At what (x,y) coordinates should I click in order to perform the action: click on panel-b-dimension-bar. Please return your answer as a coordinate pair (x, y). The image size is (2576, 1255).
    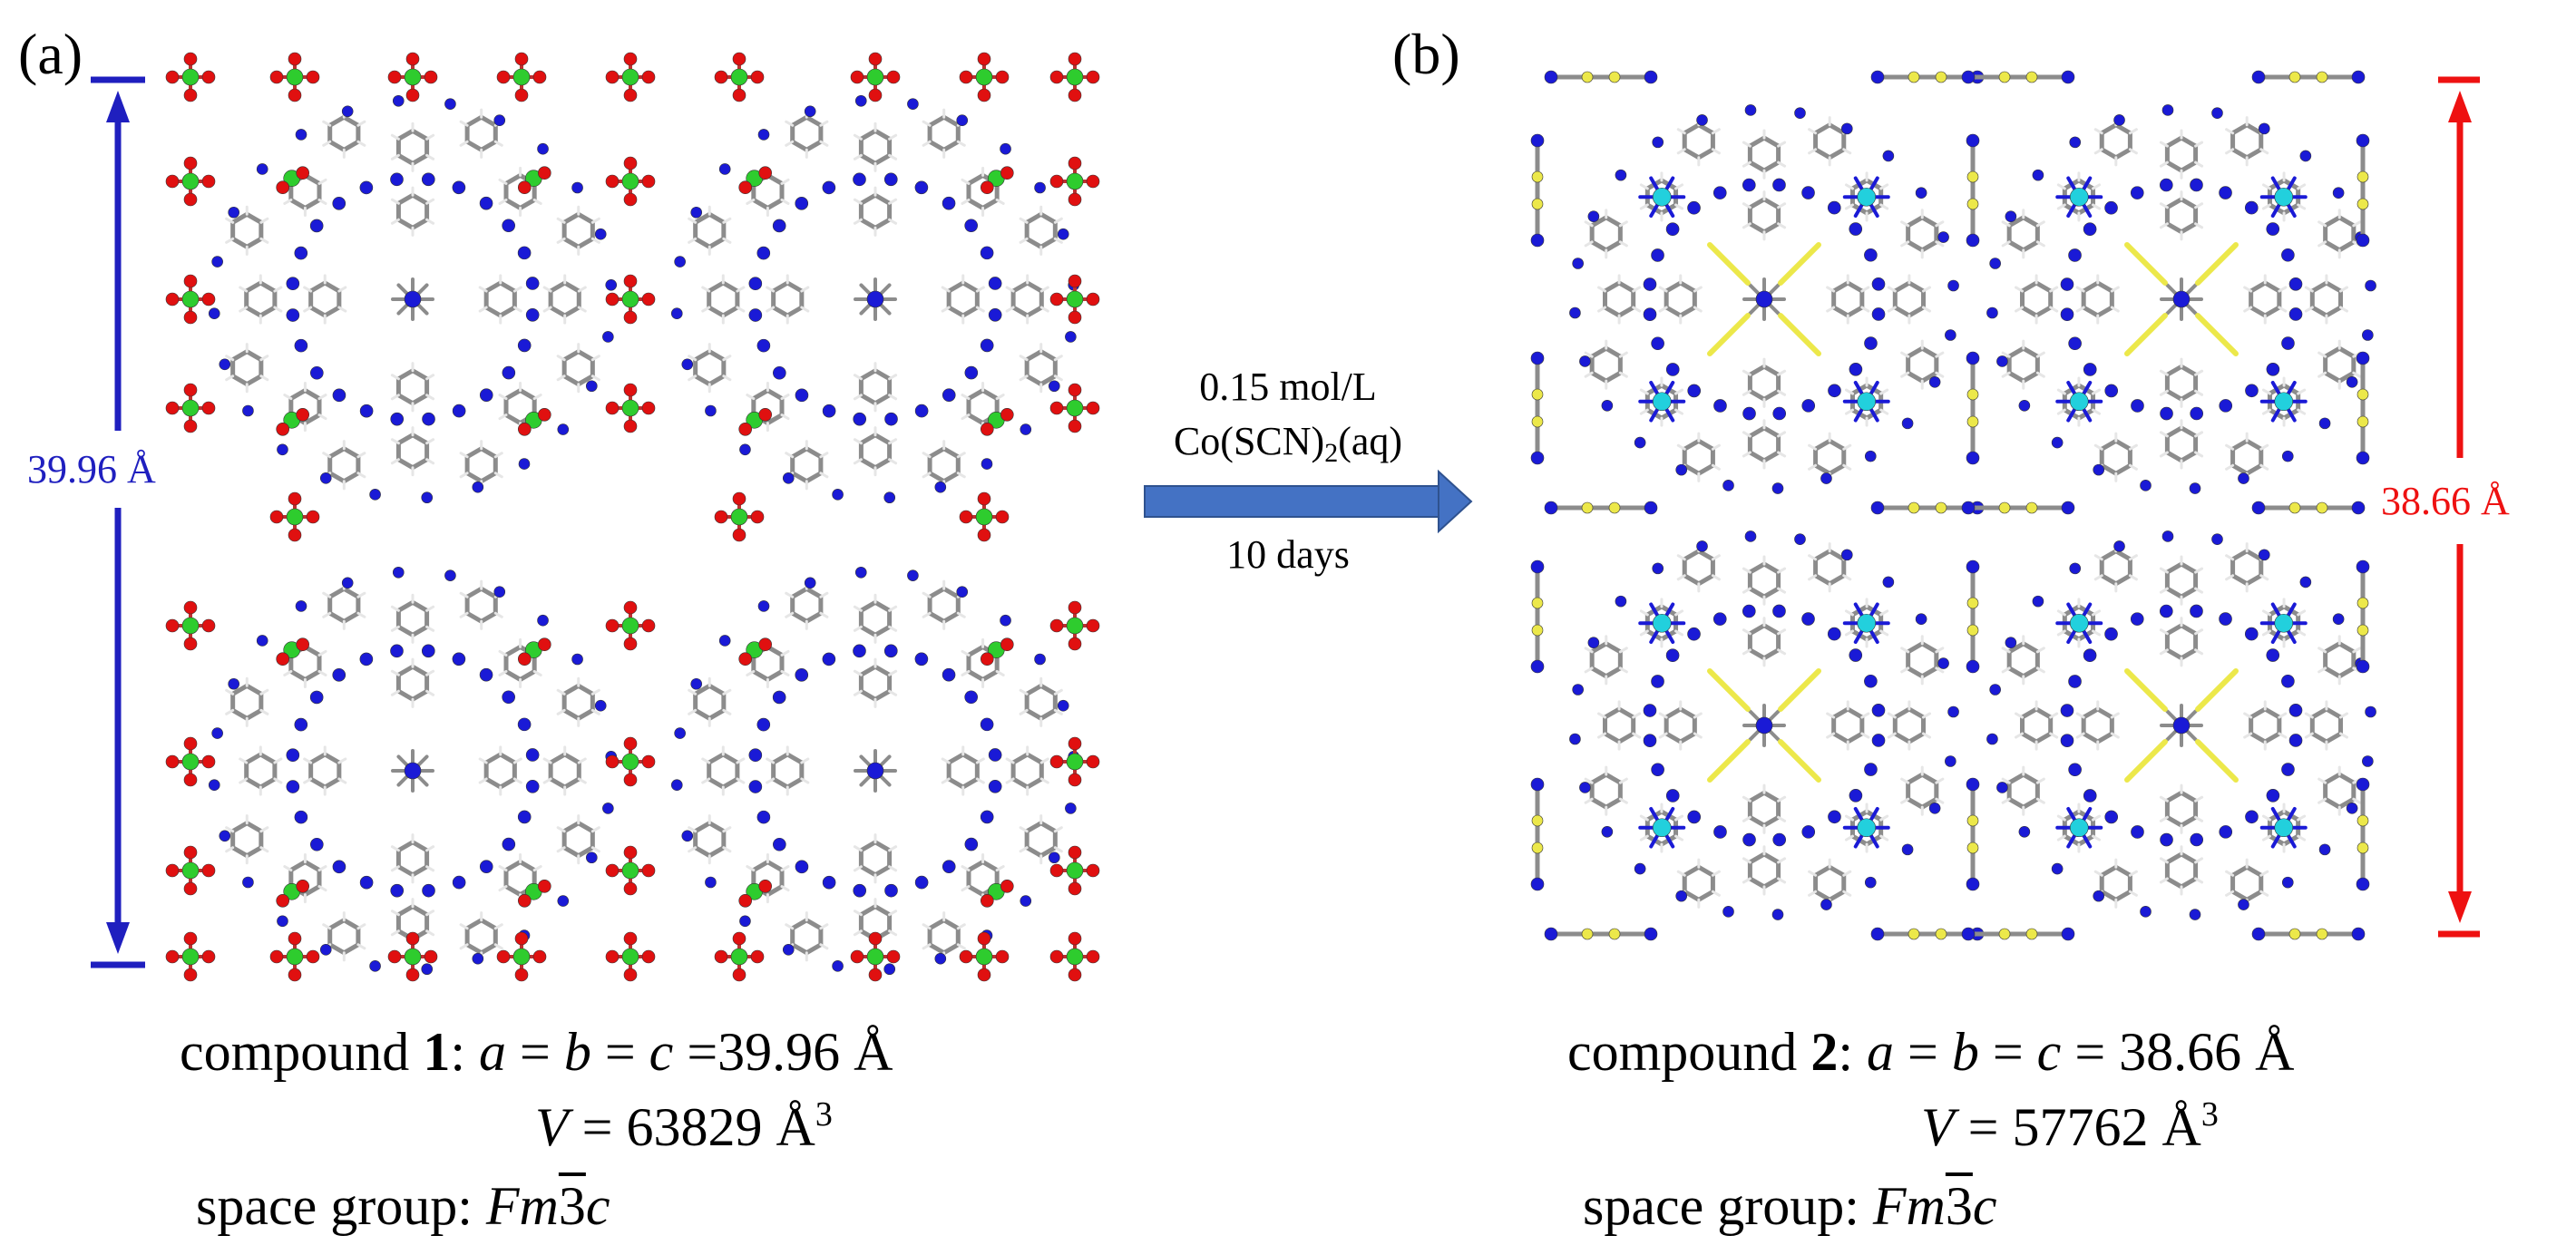
    Looking at the image, I should click on (2459, 507).